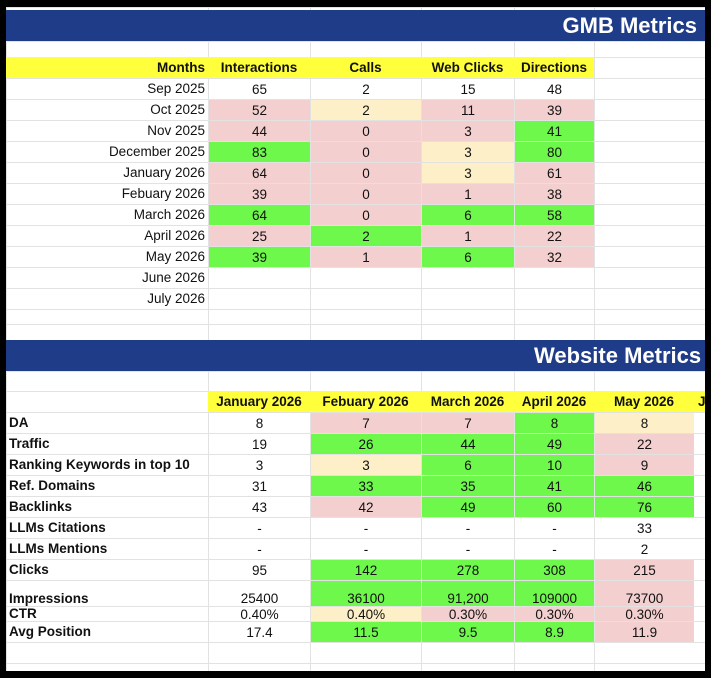 This screenshot has height=678, width=711. What do you see at coordinates (259, 236) in the screenshot?
I see `gmb-value-cell: 25` at bounding box center [259, 236].